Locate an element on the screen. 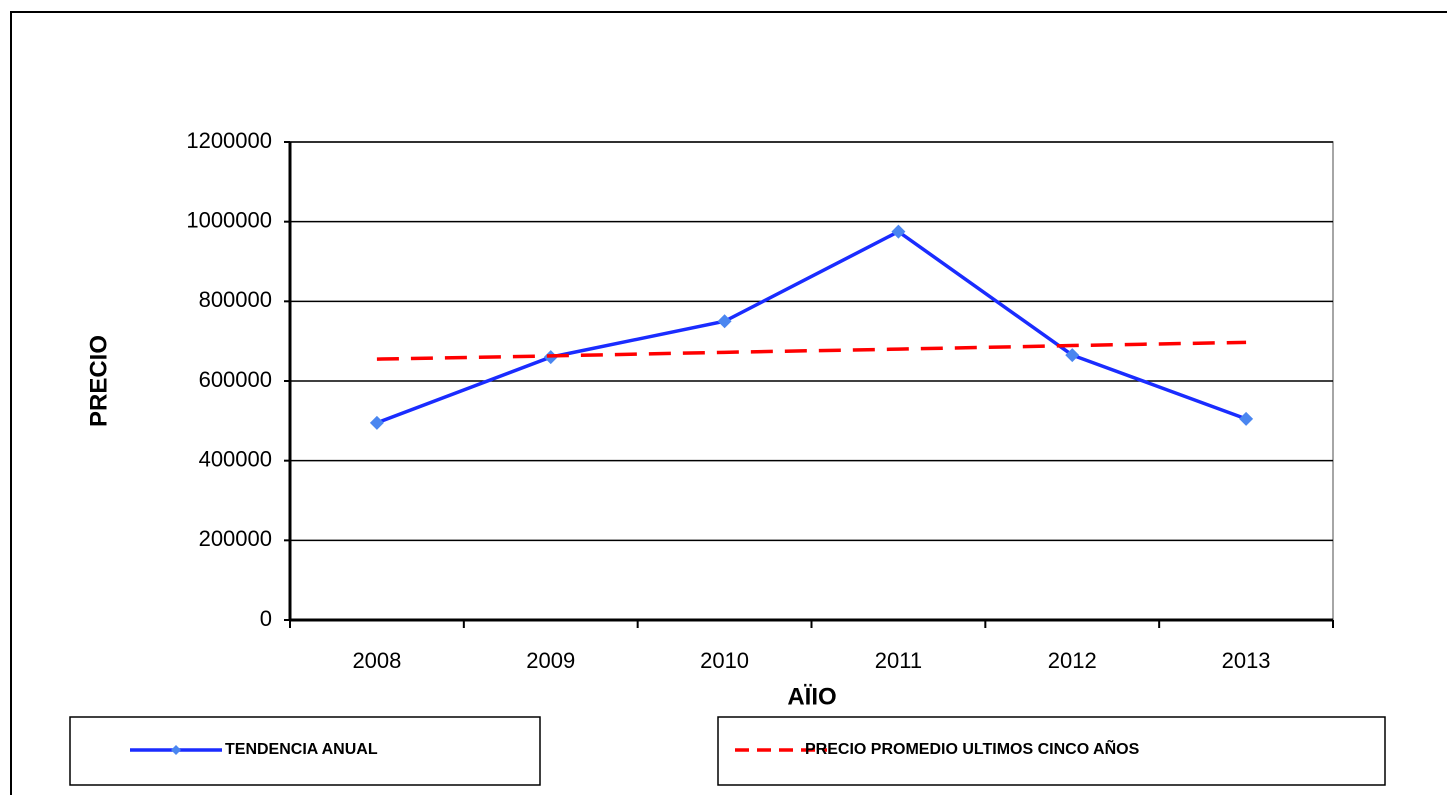 This screenshot has width=1447, height=795. y-tick-label: 800000 is located at coordinates (235, 299).